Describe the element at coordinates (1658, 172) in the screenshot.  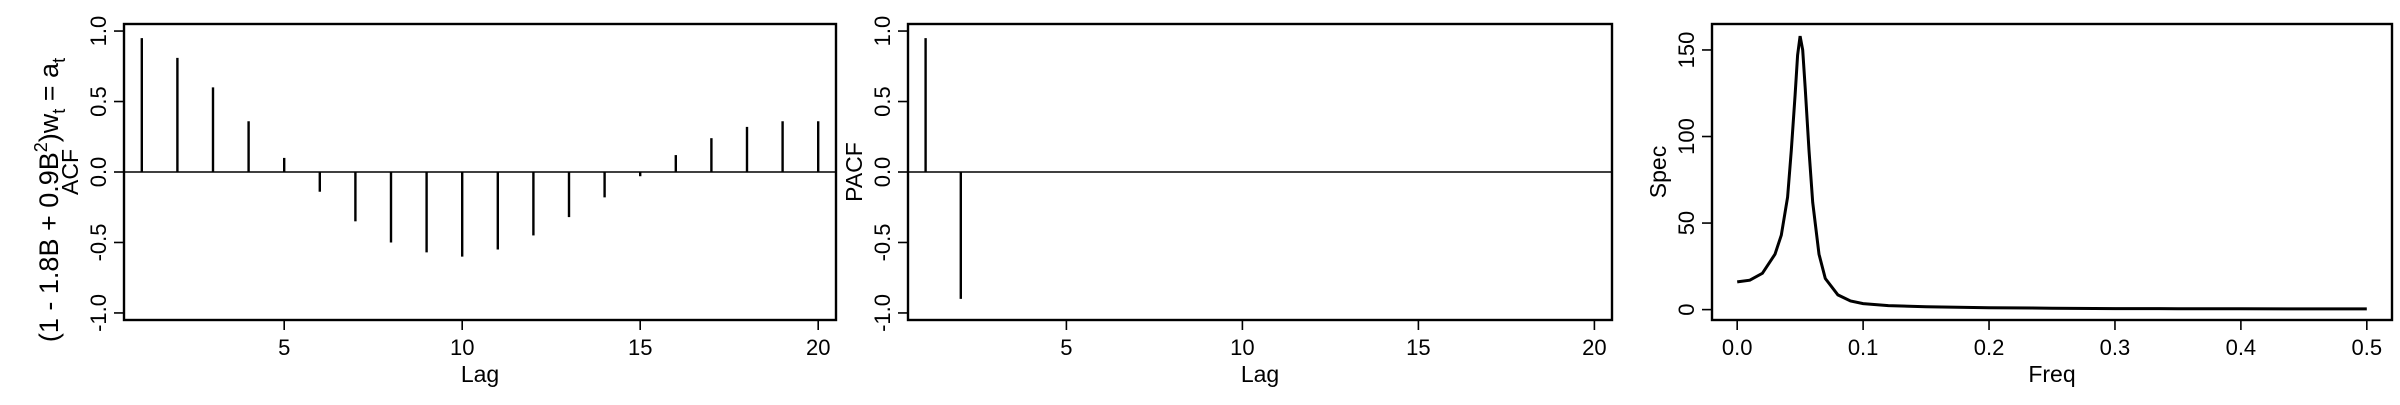
I see `y-axis-title: Spec` at that location.